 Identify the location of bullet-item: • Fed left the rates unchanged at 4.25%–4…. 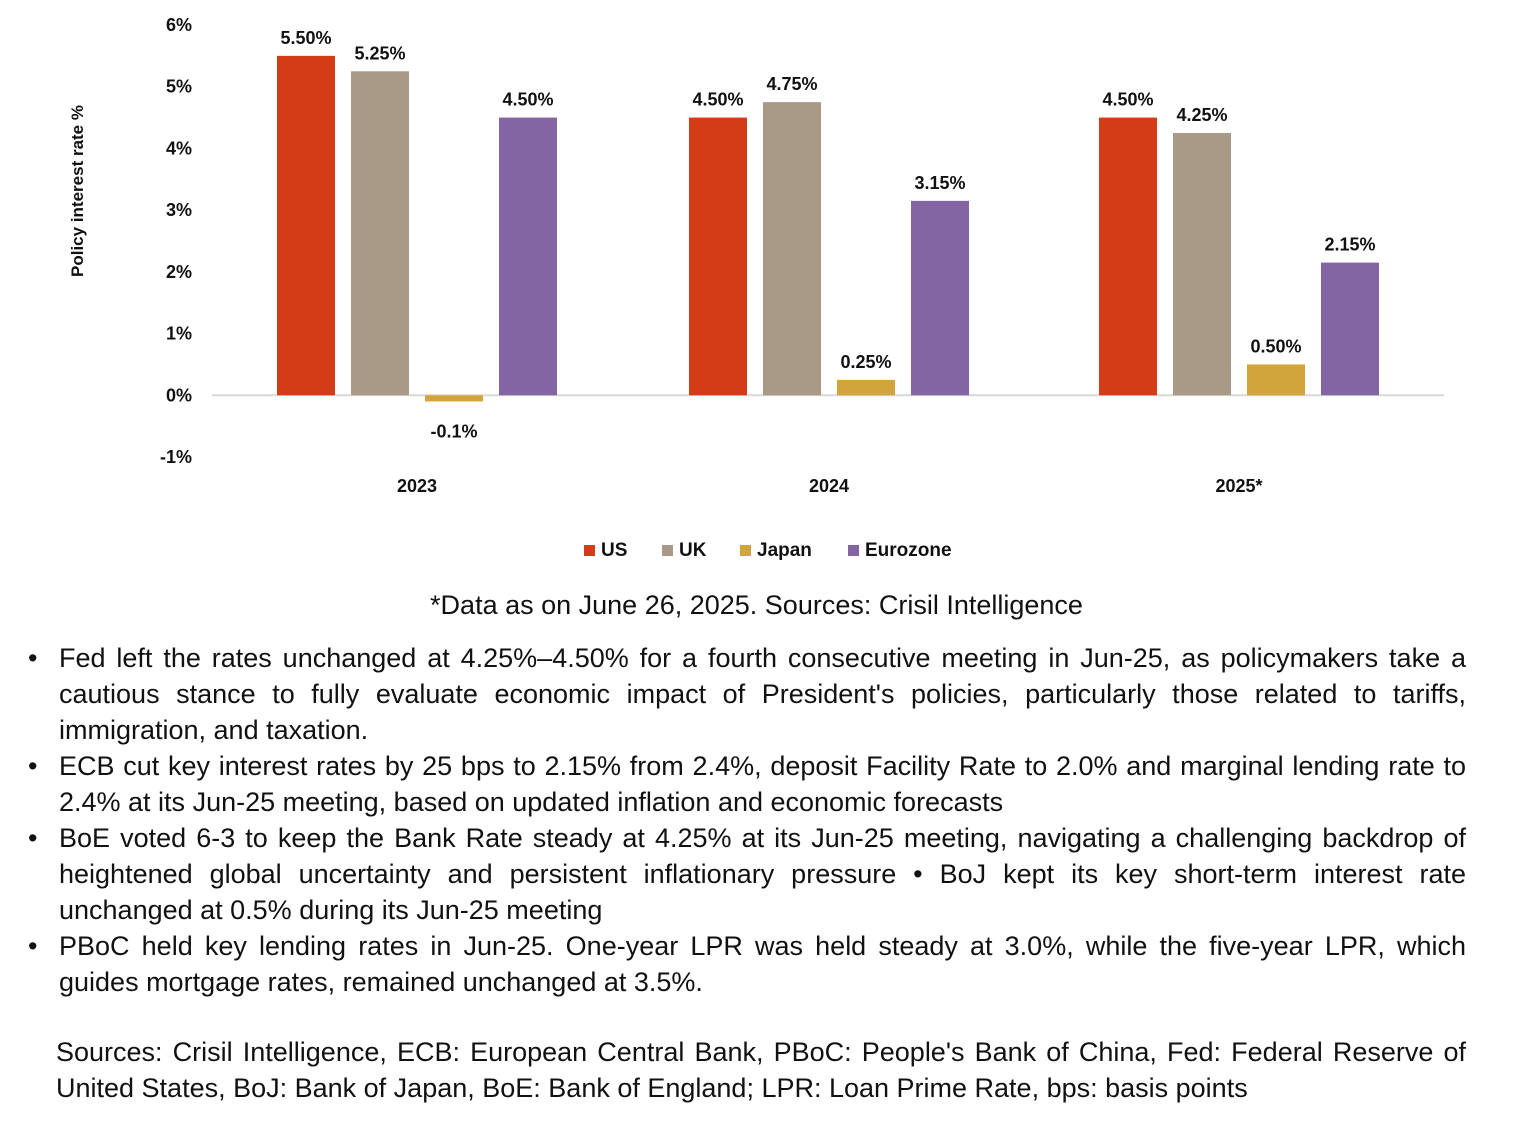
(747, 694).